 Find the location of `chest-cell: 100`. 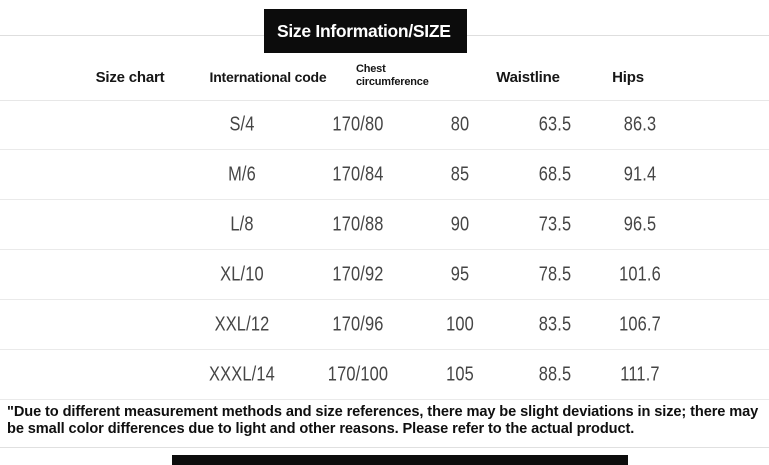

chest-cell: 100 is located at coordinates (460, 324).